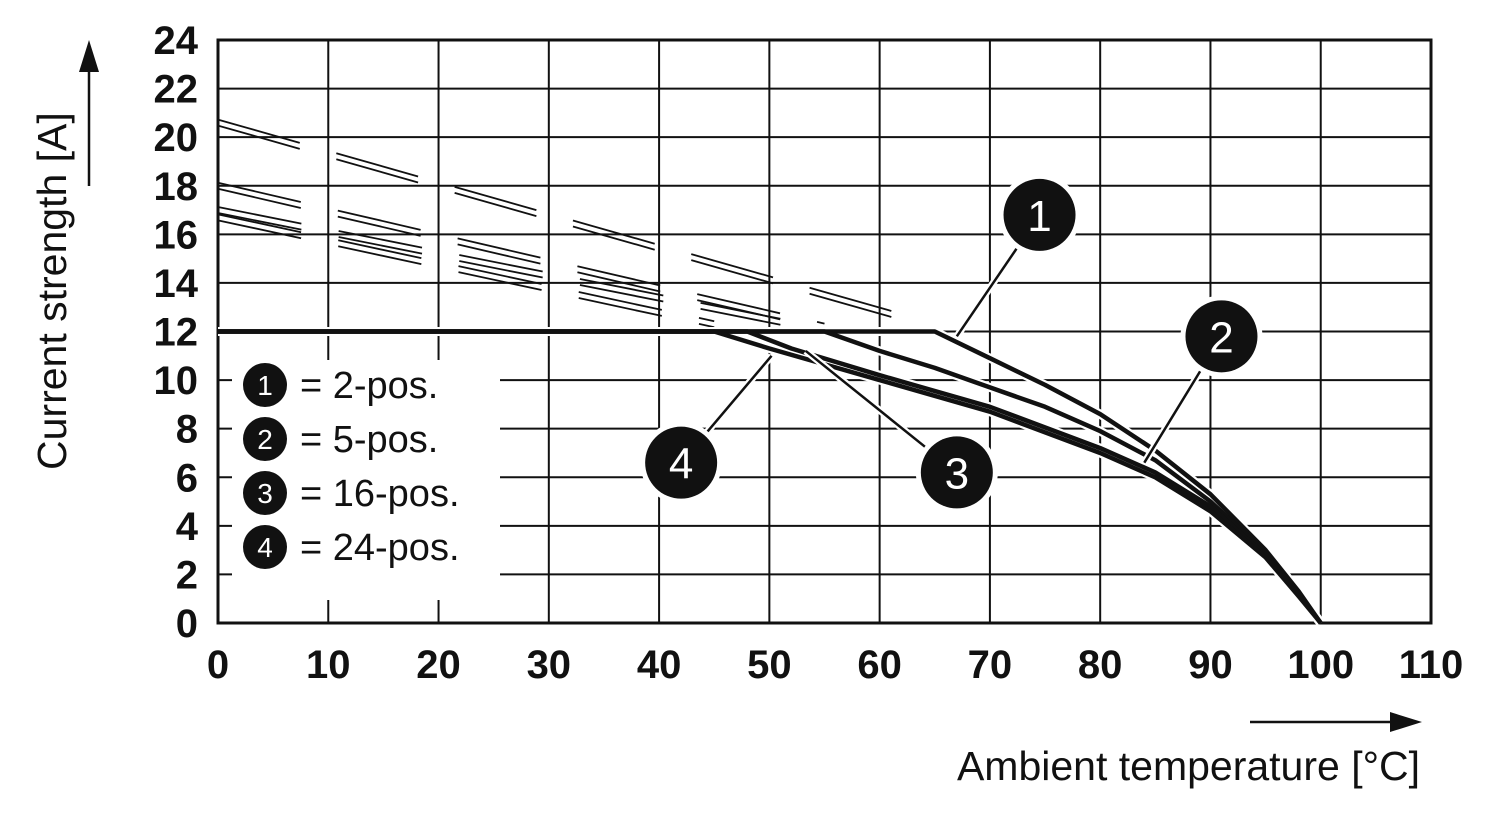 Image resolution: width=1500 pixels, height=820 pixels. I want to click on callout-3-circle, so click(956, 472).